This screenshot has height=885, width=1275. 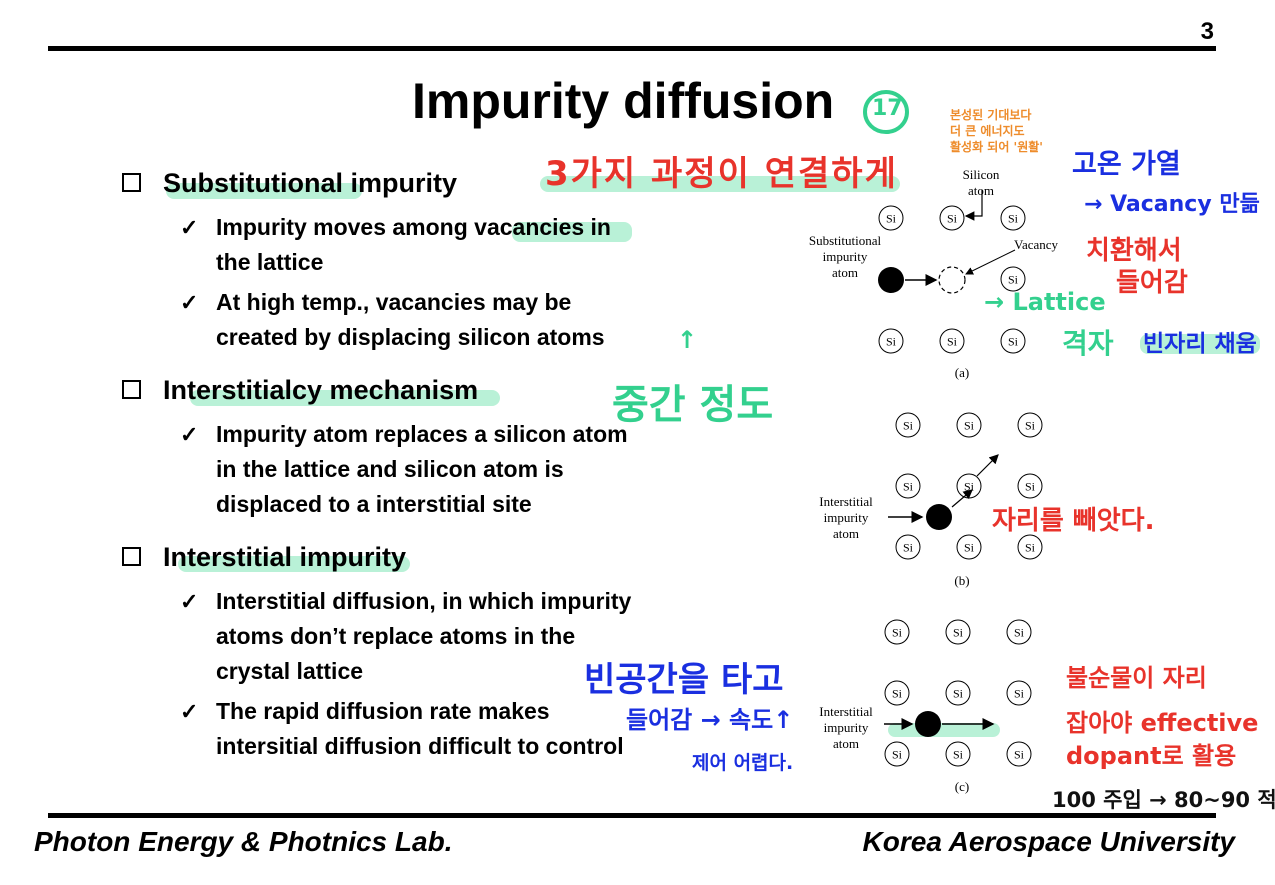 What do you see at coordinates (887, 108) in the screenshot?
I see `title-circle-number: 17` at bounding box center [887, 108].